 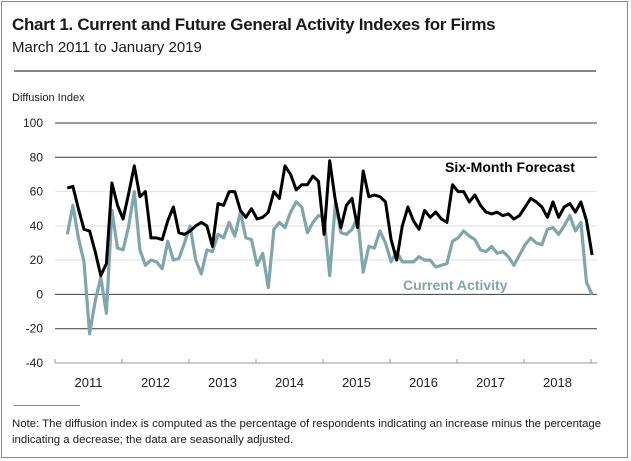 I want to click on y-tick-label: -40, so click(x=35, y=363).